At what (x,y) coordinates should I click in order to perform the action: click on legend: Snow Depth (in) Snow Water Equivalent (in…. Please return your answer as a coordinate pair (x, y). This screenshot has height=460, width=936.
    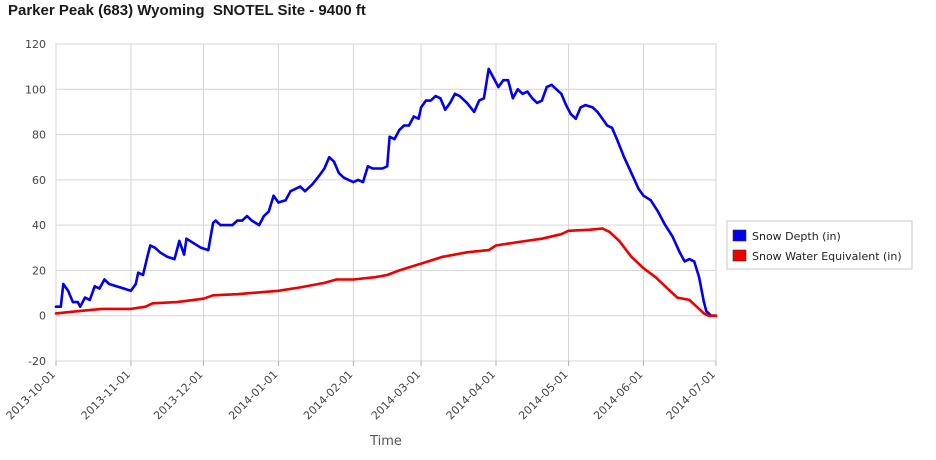
    Looking at the image, I should click on (819, 245).